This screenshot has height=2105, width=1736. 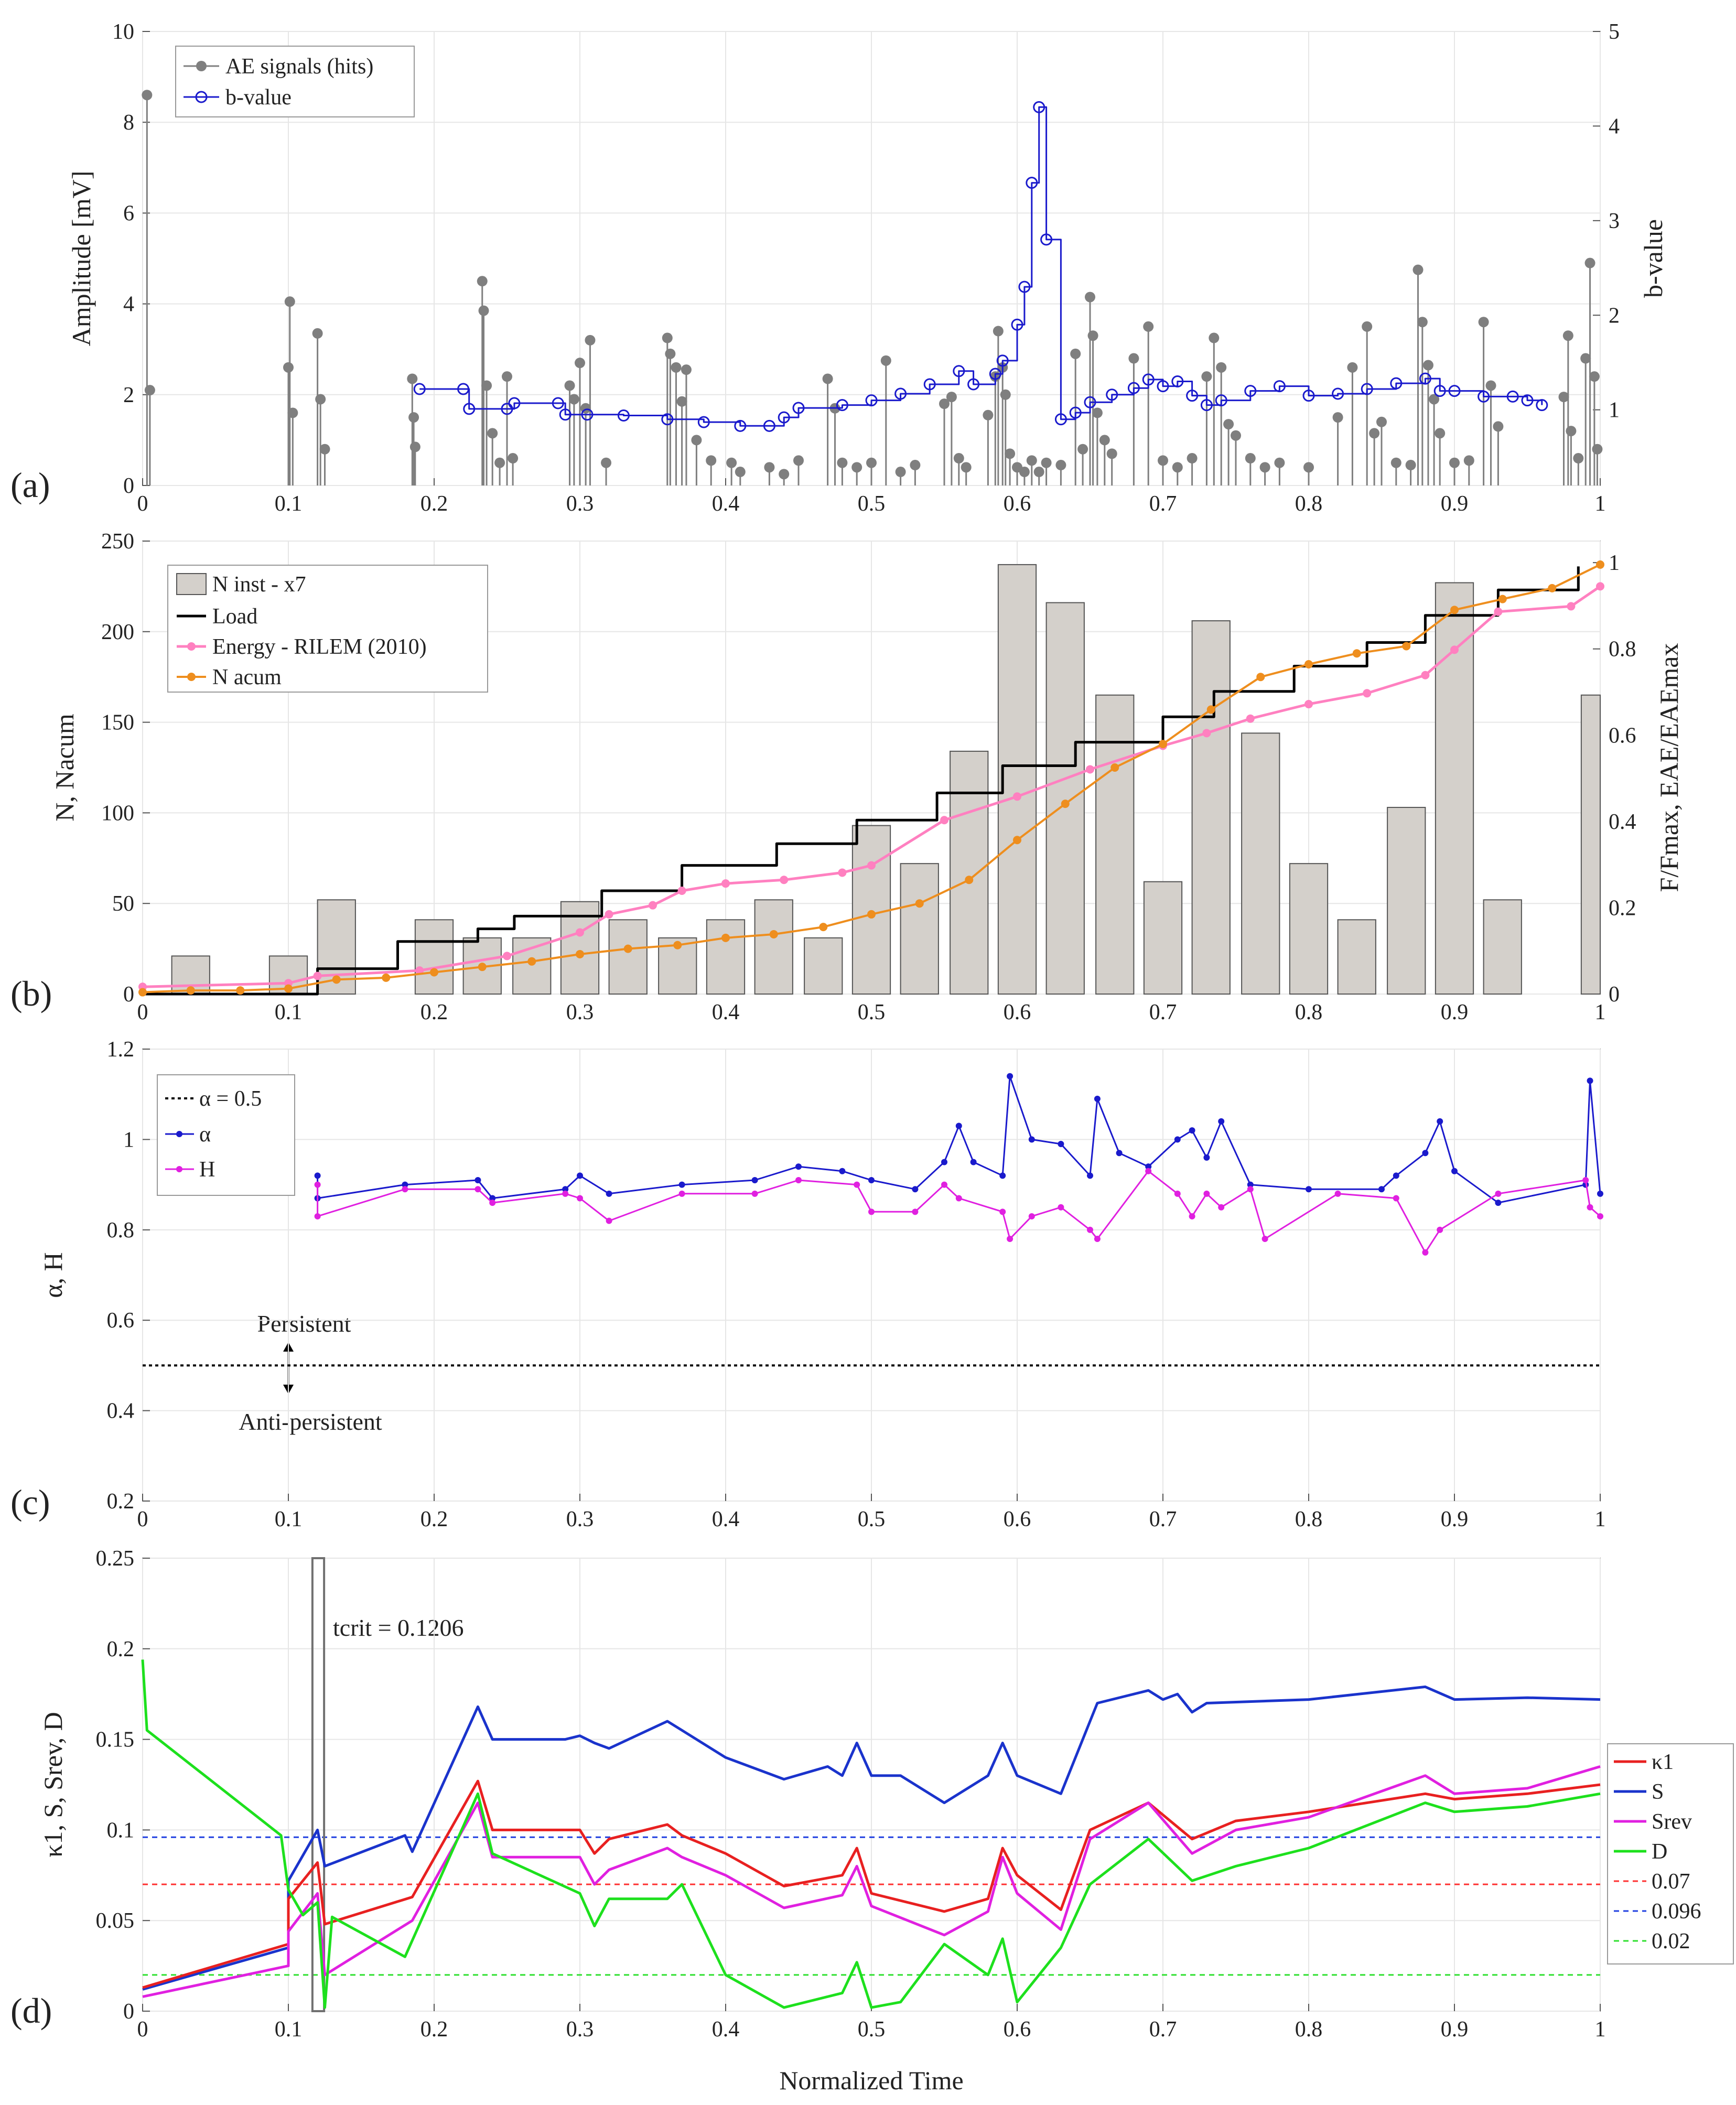 I want to click on legend-nacum-label: N acum, so click(x=247, y=677).